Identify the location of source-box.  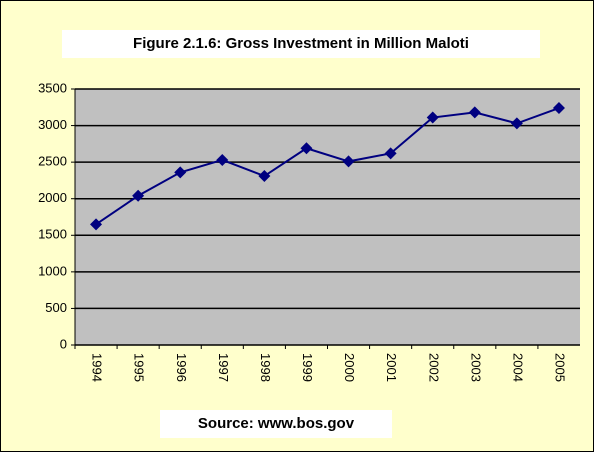
(276, 424).